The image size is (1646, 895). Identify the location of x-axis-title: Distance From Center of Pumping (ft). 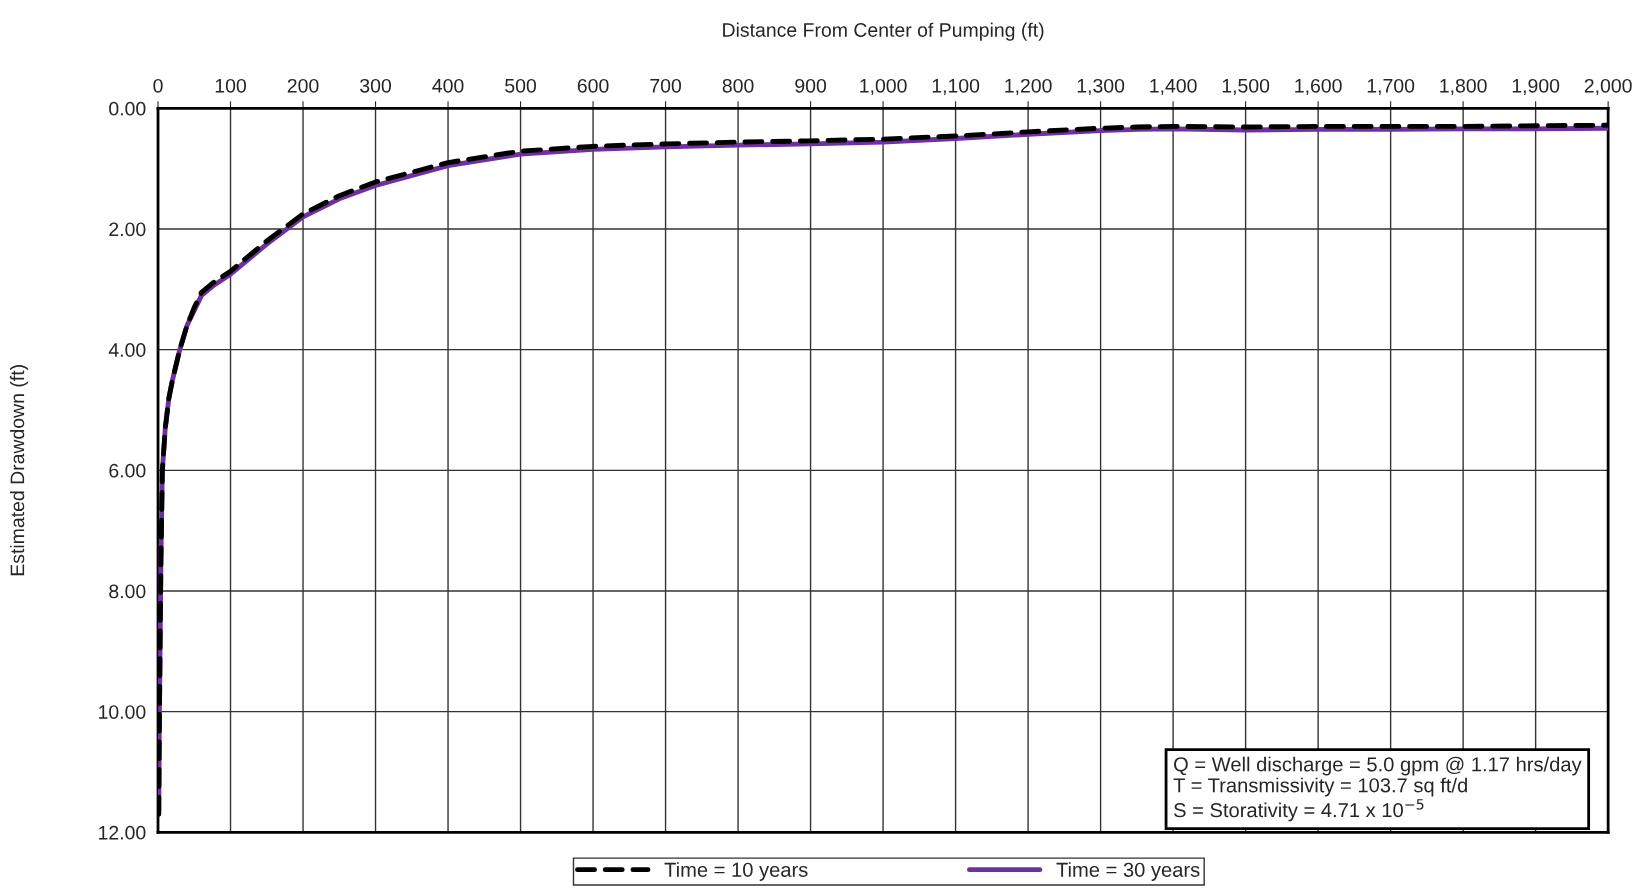
(883, 31).